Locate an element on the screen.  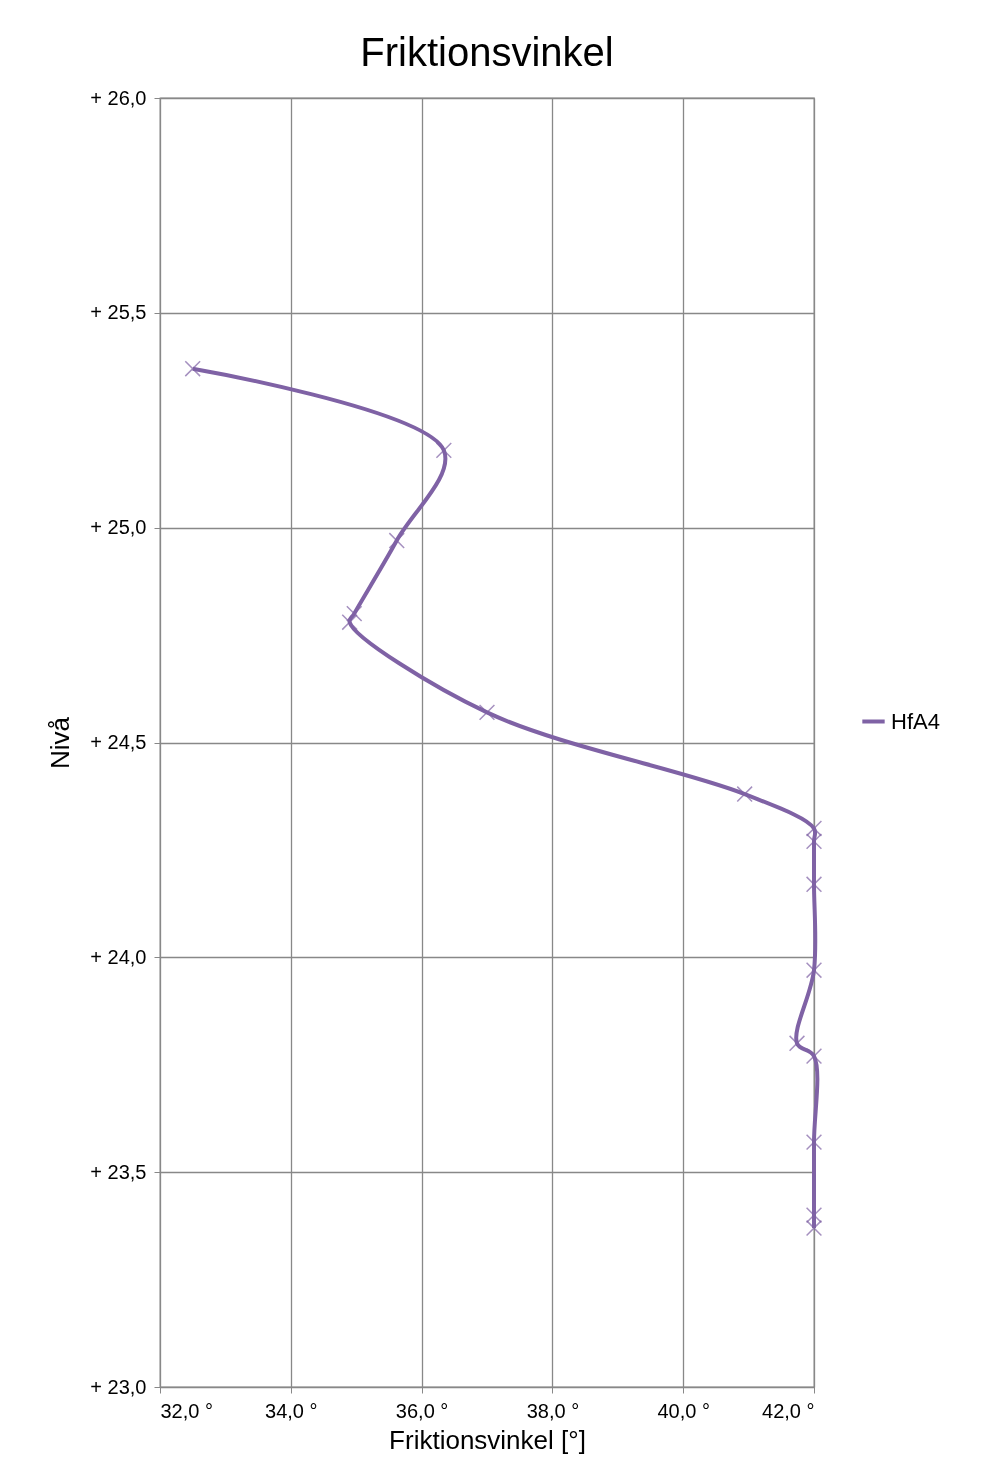
y-tick-label: + 26,0 is located at coordinates (118, 97).